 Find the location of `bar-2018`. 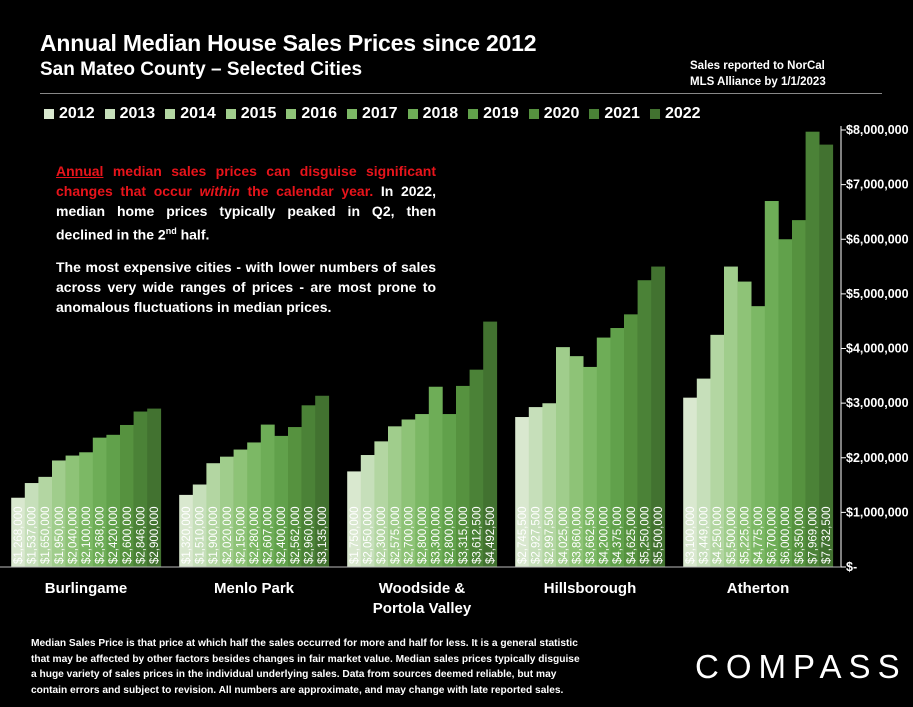

bar-2018 is located at coordinates (603, 452).